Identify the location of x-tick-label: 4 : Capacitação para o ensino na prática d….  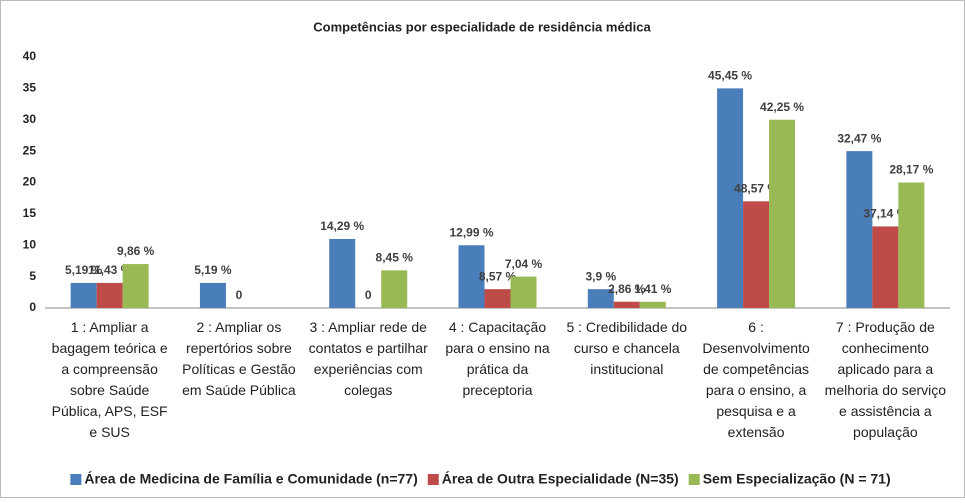
(497, 358).